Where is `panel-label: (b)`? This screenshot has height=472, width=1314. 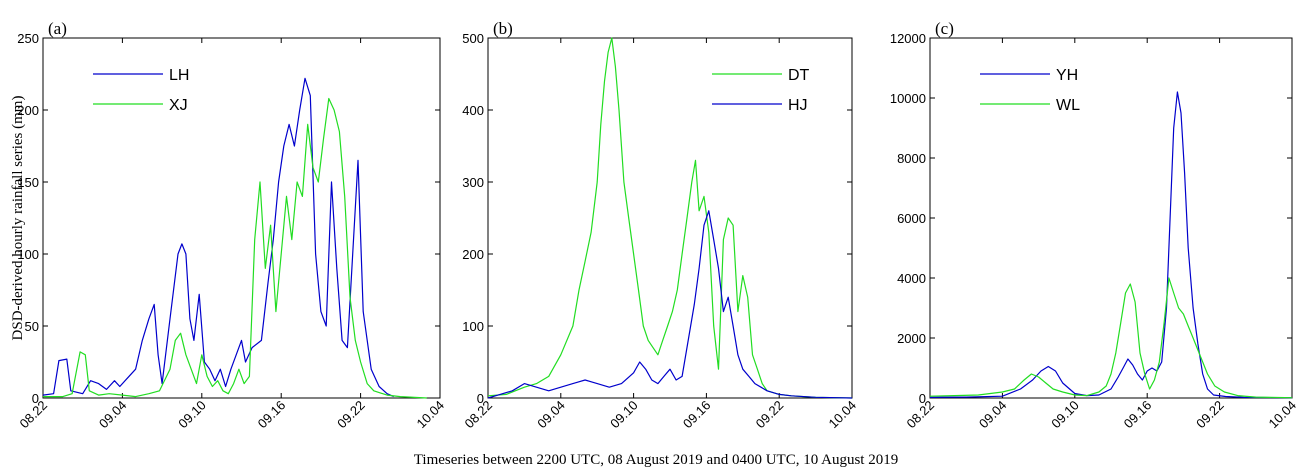
panel-label: (b) is located at coordinates (503, 28).